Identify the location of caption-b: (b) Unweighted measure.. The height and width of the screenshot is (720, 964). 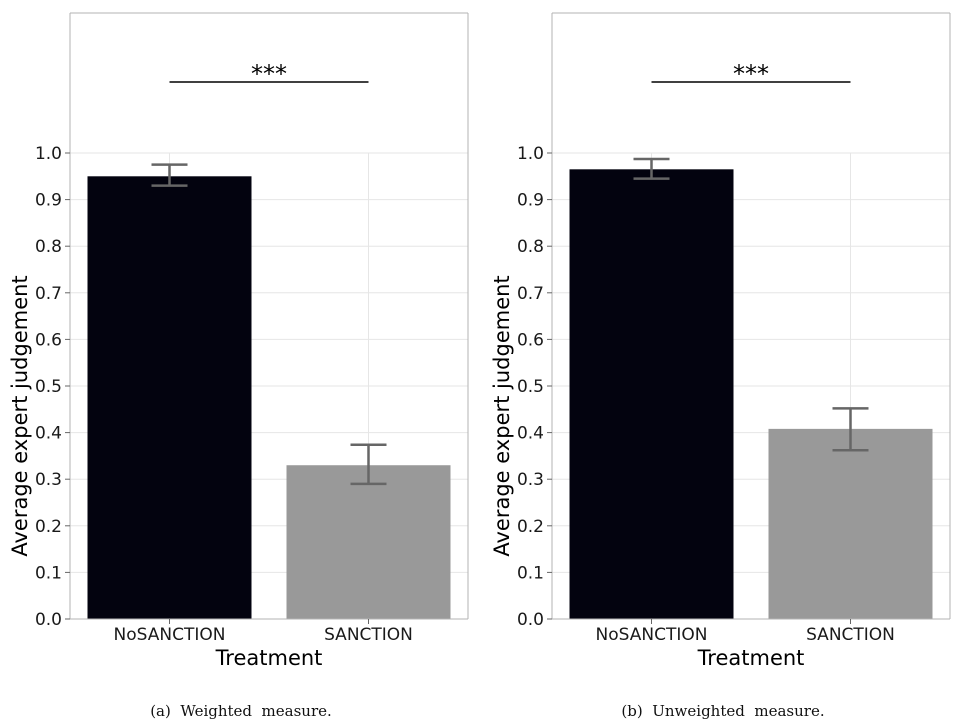
(723, 711).